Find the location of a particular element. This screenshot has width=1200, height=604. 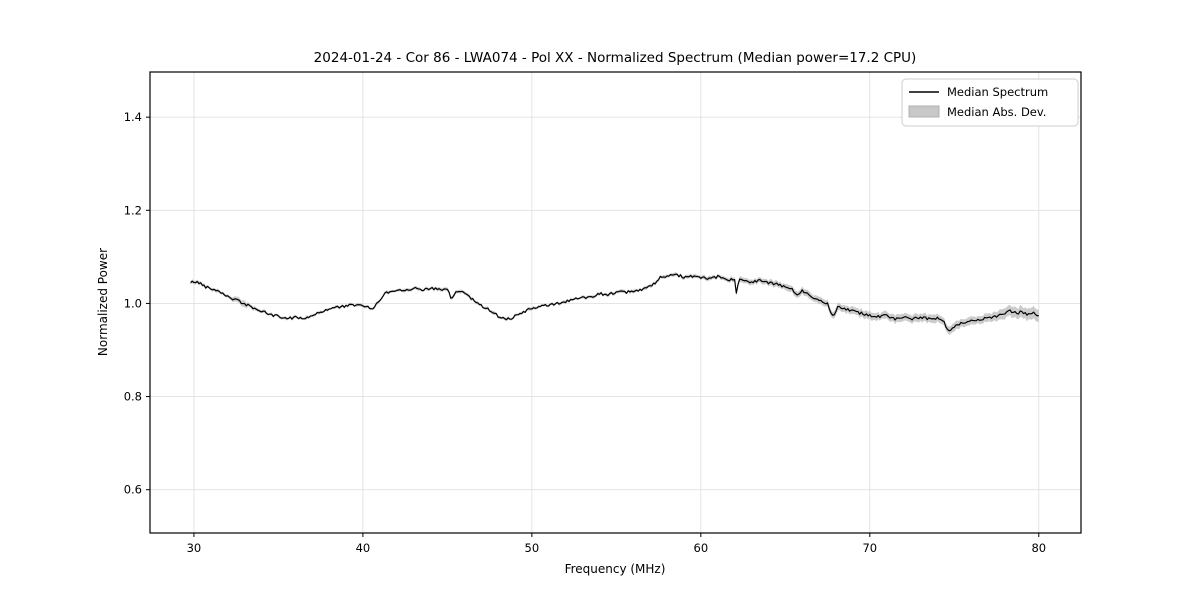

x-axis-label: Frequency (MHz) is located at coordinates (615, 569).